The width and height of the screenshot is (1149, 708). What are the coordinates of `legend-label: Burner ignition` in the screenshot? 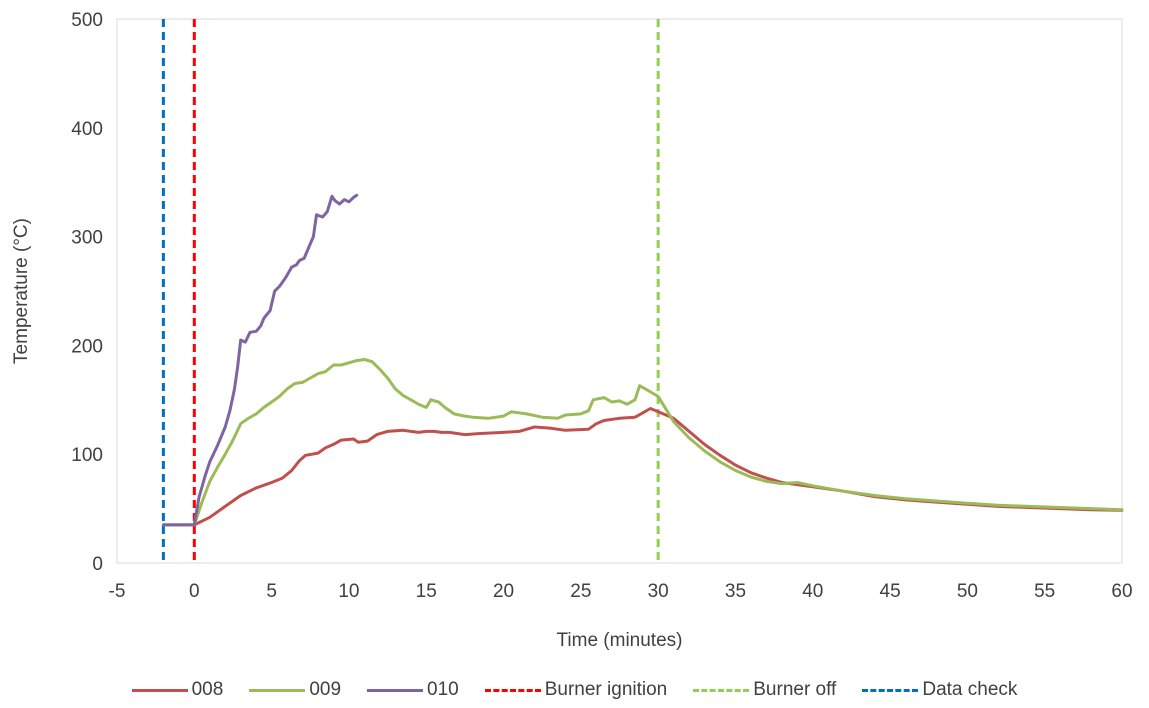 It's located at (606, 689).